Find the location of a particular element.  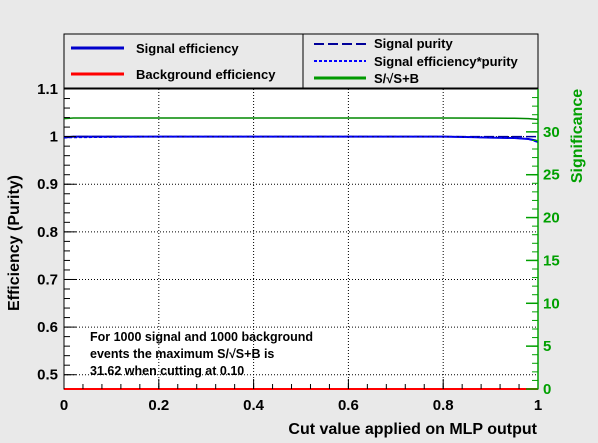

significance-tick-label: 30 is located at coordinates (551, 132).